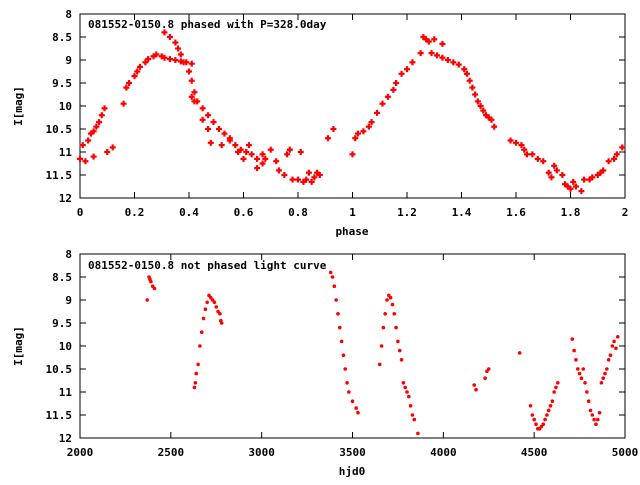 The height and width of the screenshot is (485, 640). I want to click on y-tick-labels: 8 8.5 9 9.5 10 10.5 11 11.5 12, so click(59, 106).